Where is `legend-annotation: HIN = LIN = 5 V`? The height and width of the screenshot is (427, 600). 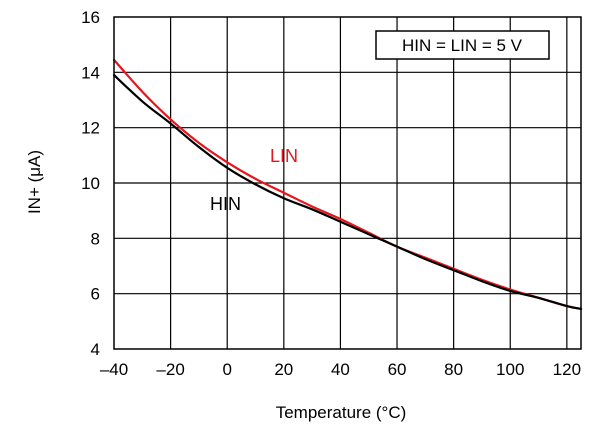 legend-annotation: HIN = LIN = 5 V is located at coordinates (462, 45).